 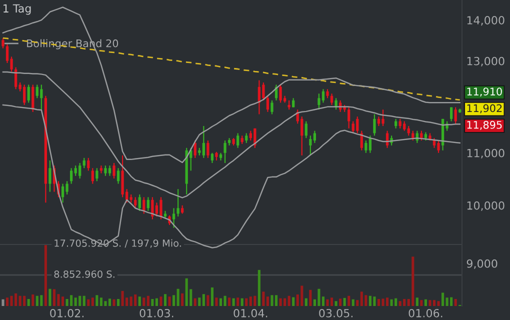 I want to click on x-tick-label: 01.03., so click(x=157, y=313).